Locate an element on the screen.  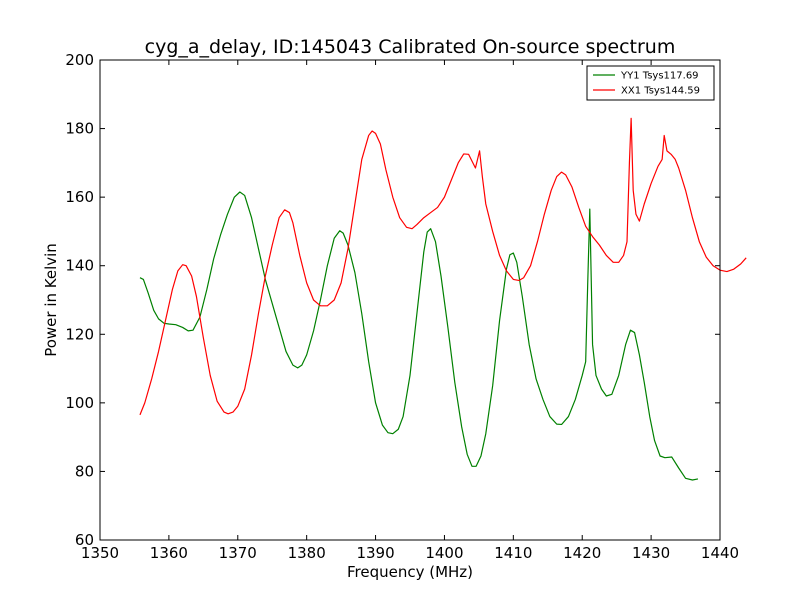
legend-box is located at coordinates (650, 83).